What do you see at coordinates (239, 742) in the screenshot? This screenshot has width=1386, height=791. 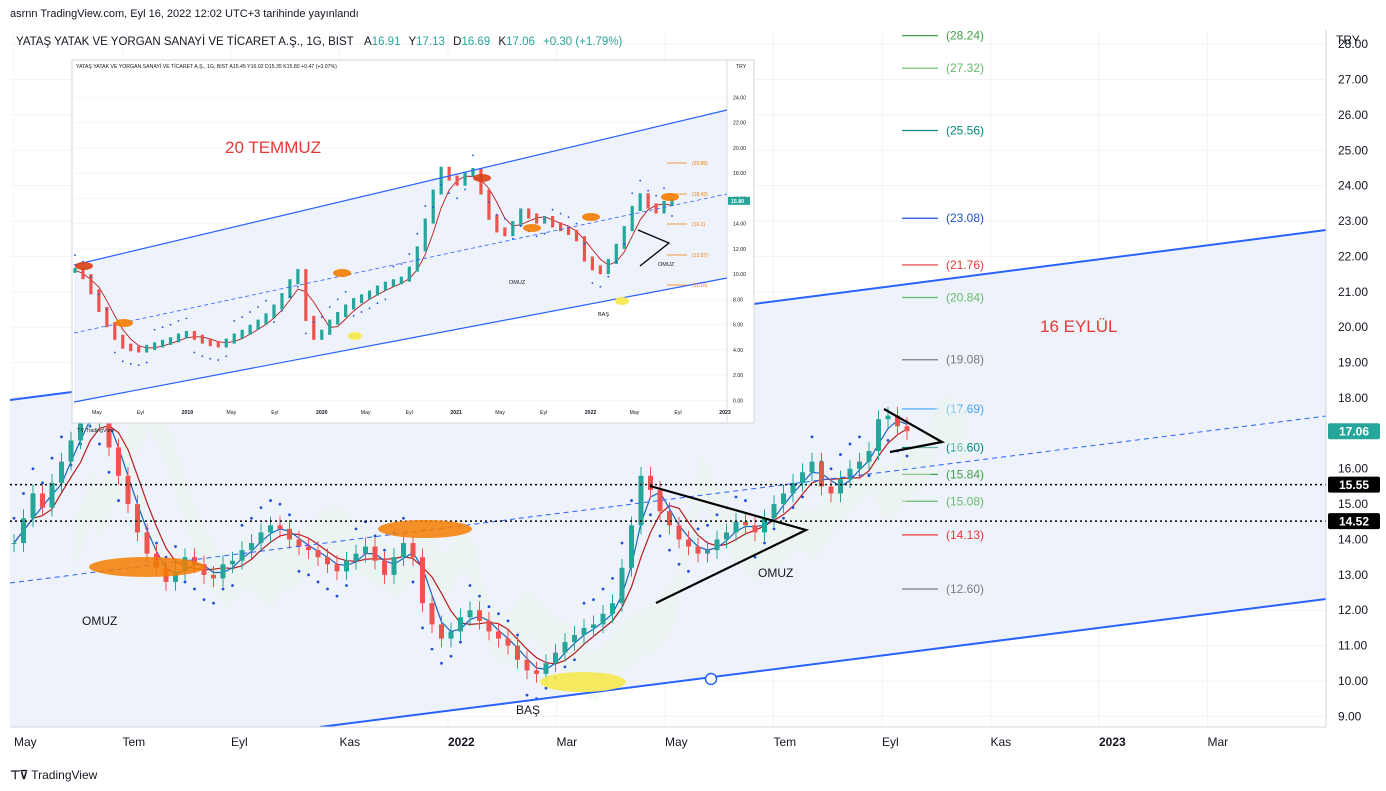 I see `time-tick-label: Eyl` at bounding box center [239, 742].